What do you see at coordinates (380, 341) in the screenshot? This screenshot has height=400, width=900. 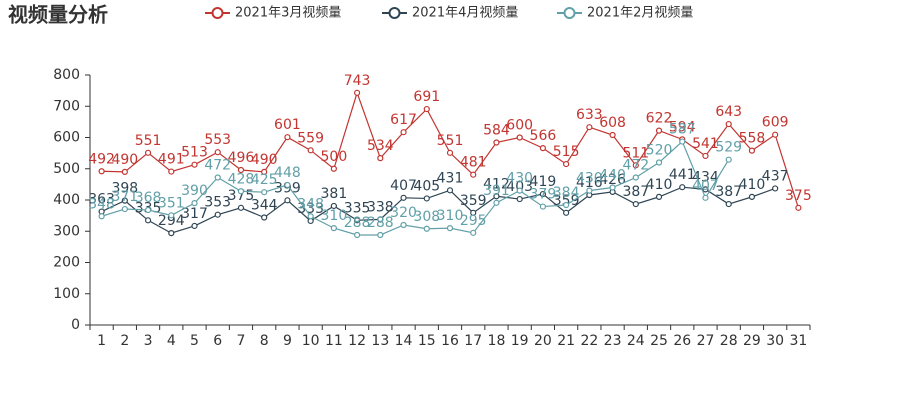 I see `x-tick-label: 13` at bounding box center [380, 341].